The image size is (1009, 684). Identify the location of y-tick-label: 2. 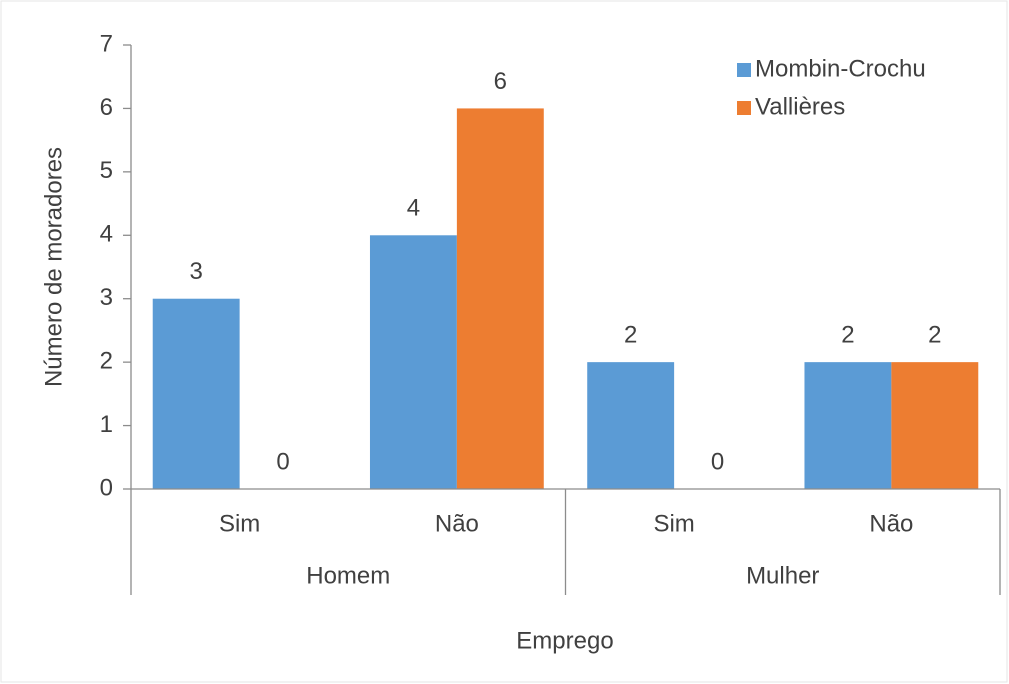
(106, 360).